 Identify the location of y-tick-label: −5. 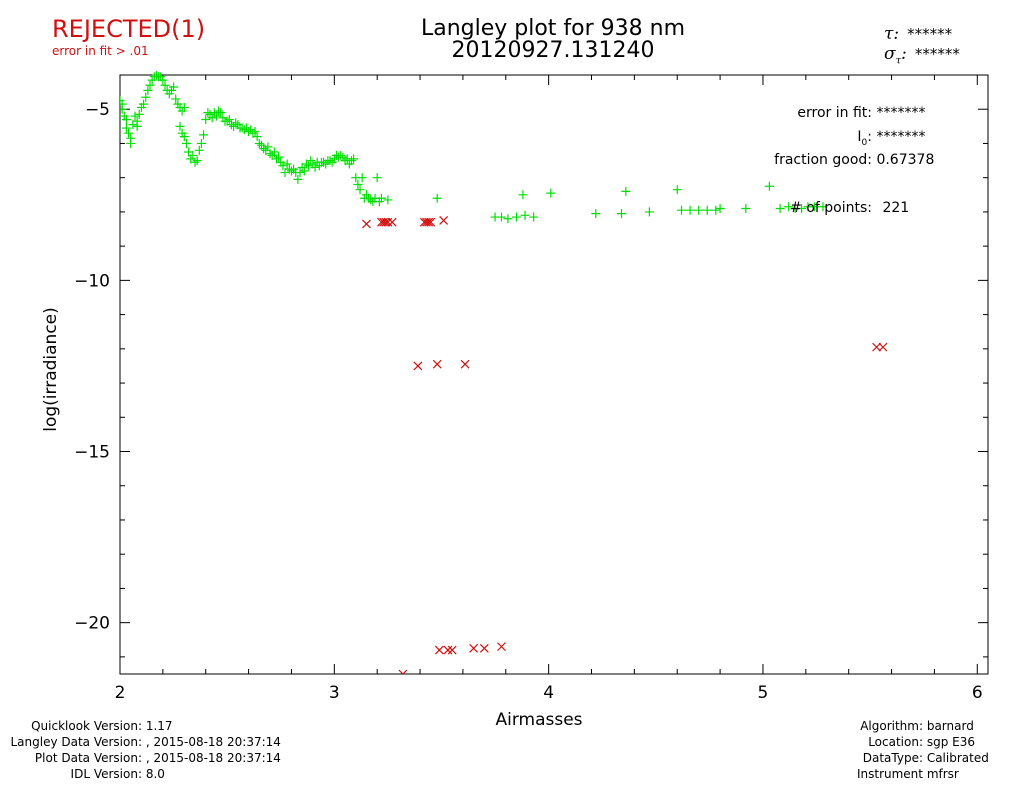
(97, 110).